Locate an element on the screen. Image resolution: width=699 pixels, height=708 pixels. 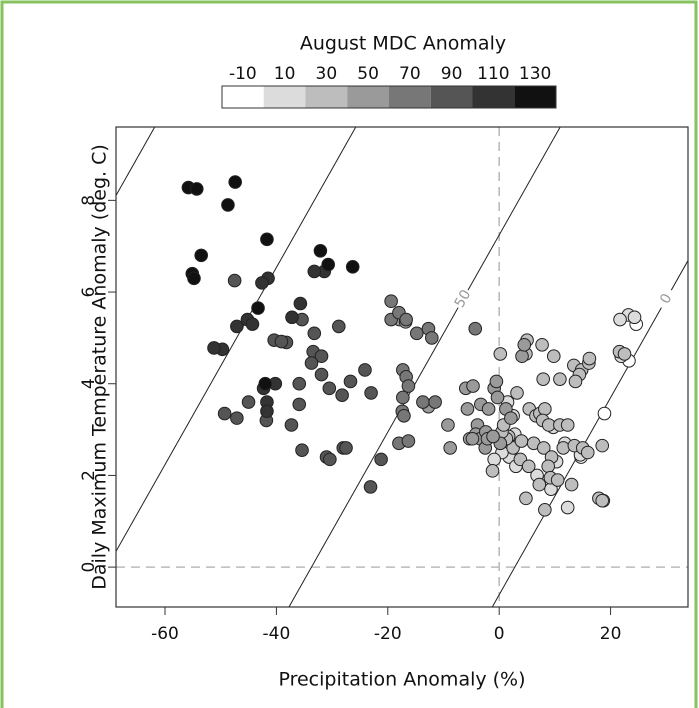
x-tick-label: -60 is located at coordinates (165, 634).